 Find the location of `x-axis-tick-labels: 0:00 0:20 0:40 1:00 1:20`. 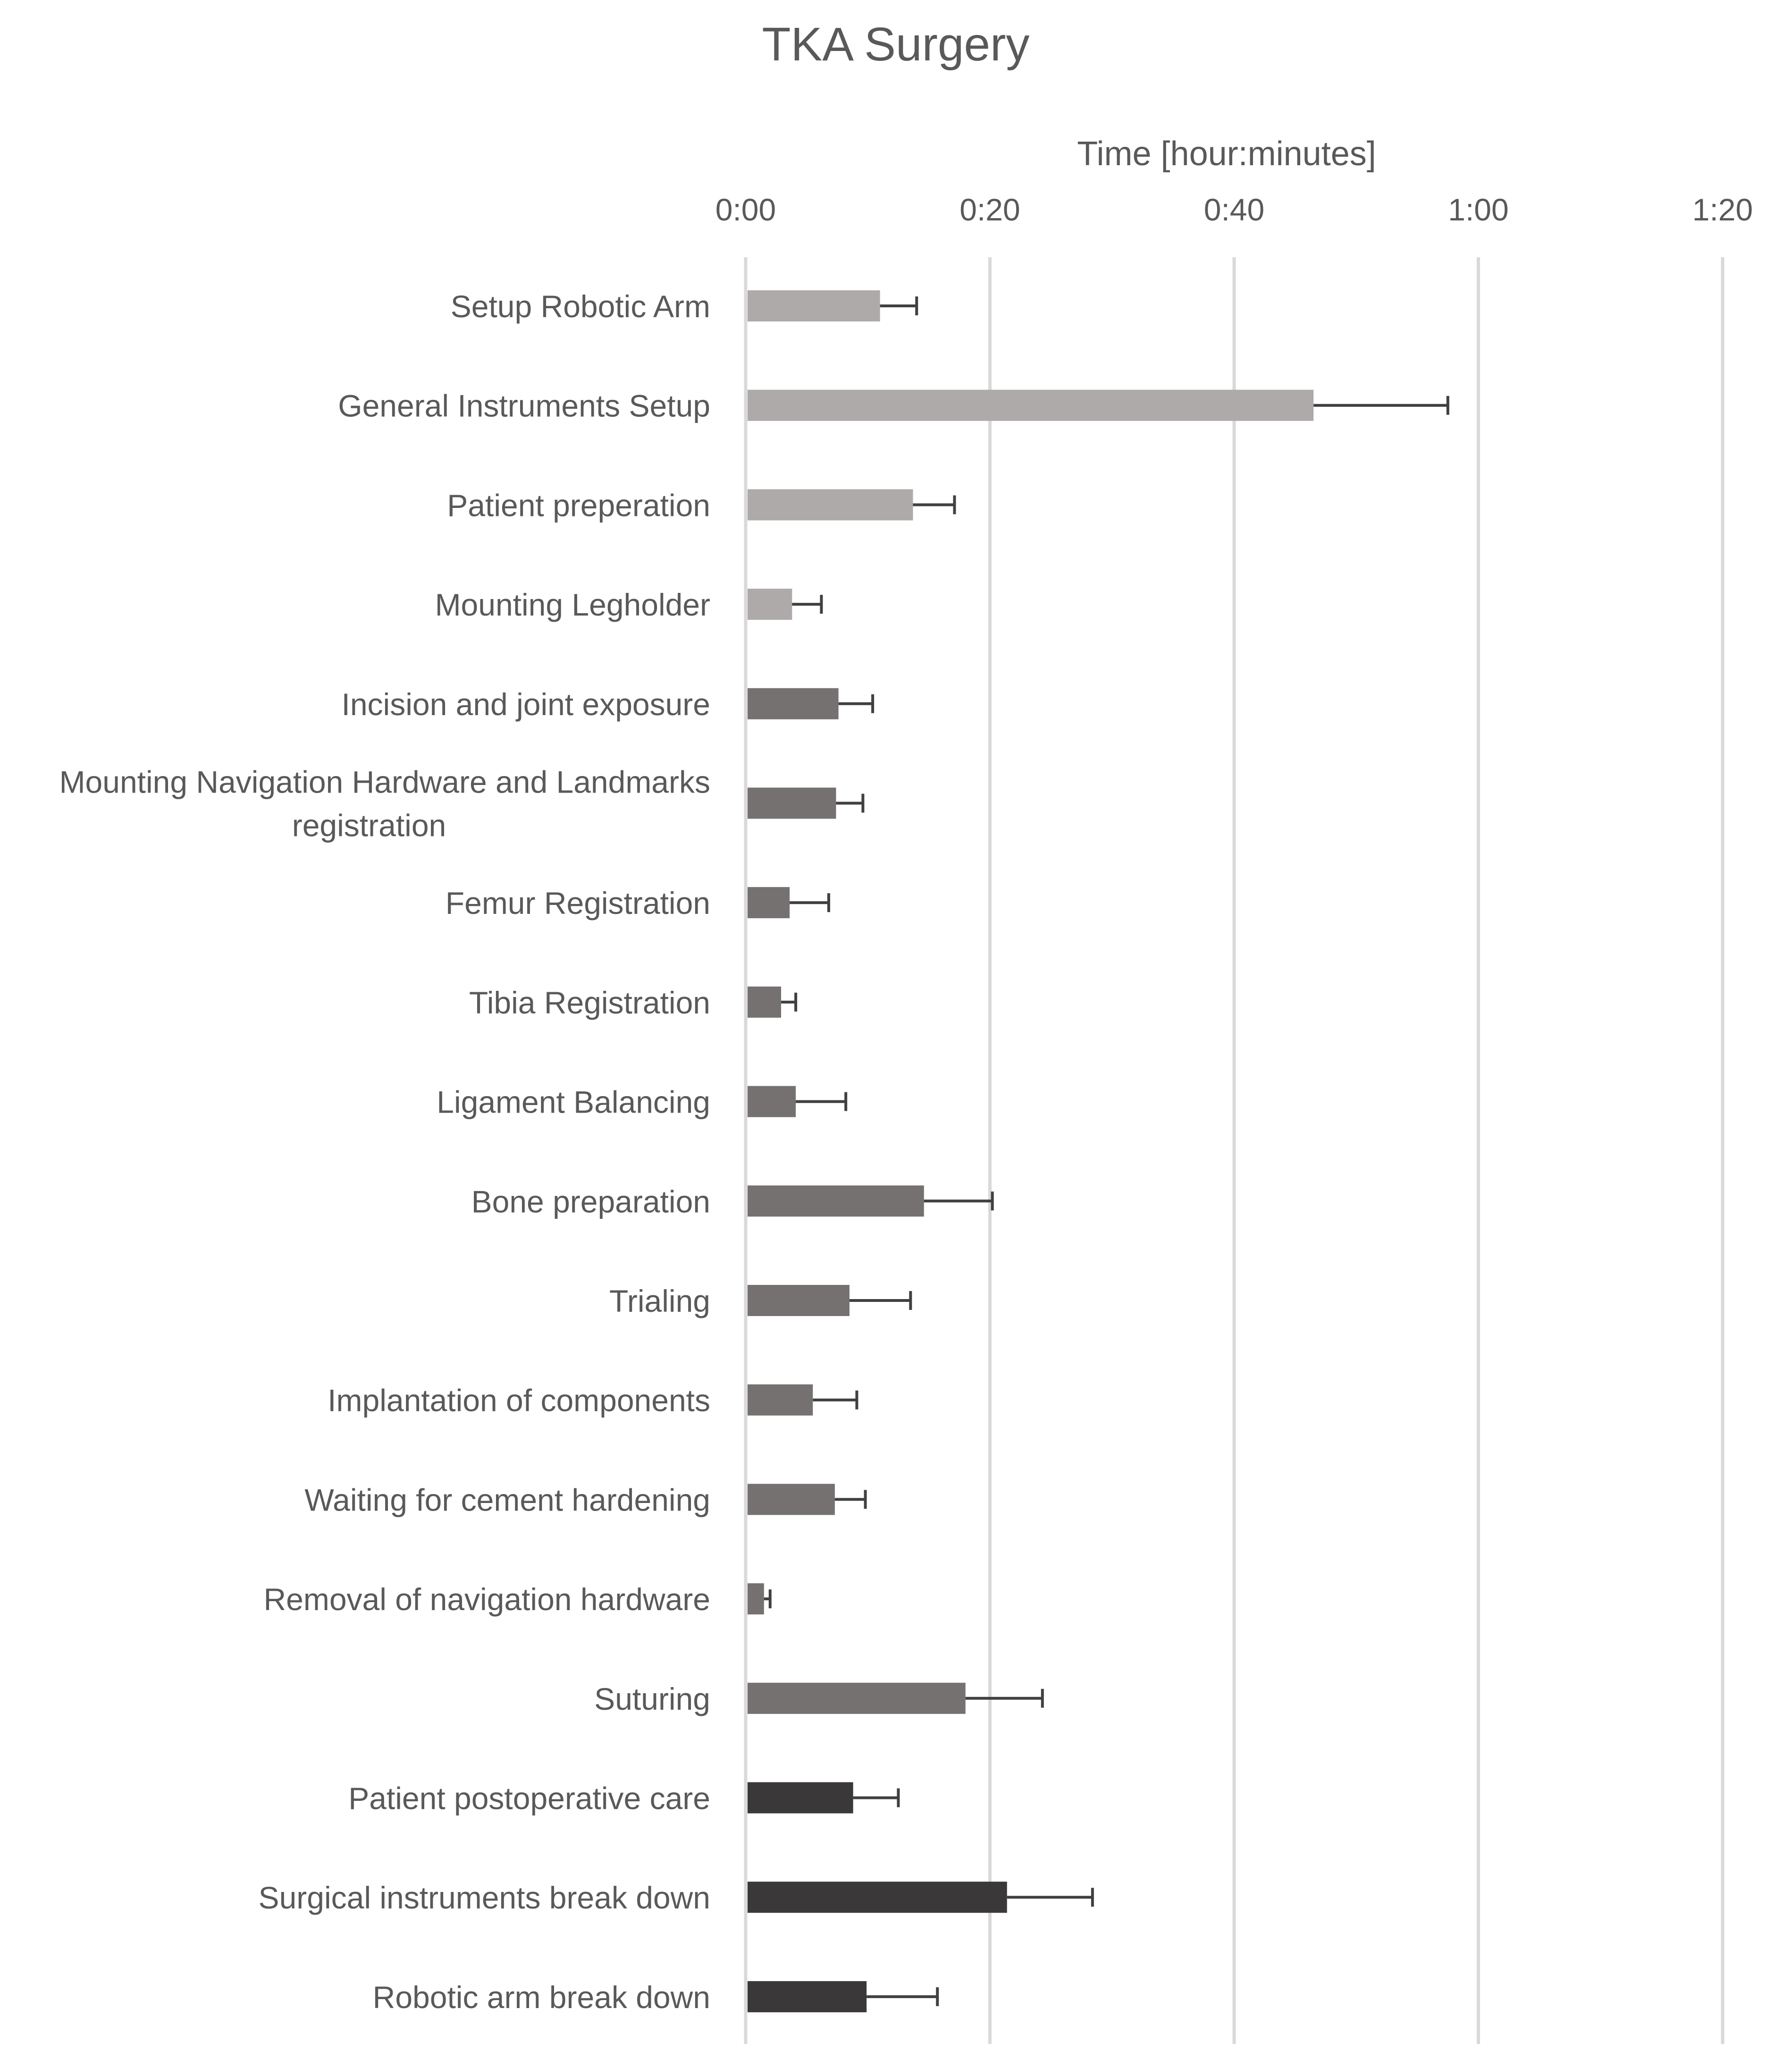

x-axis-tick-labels: 0:00 0:20 0:40 1:00 1:20 is located at coordinates (1234, 209).